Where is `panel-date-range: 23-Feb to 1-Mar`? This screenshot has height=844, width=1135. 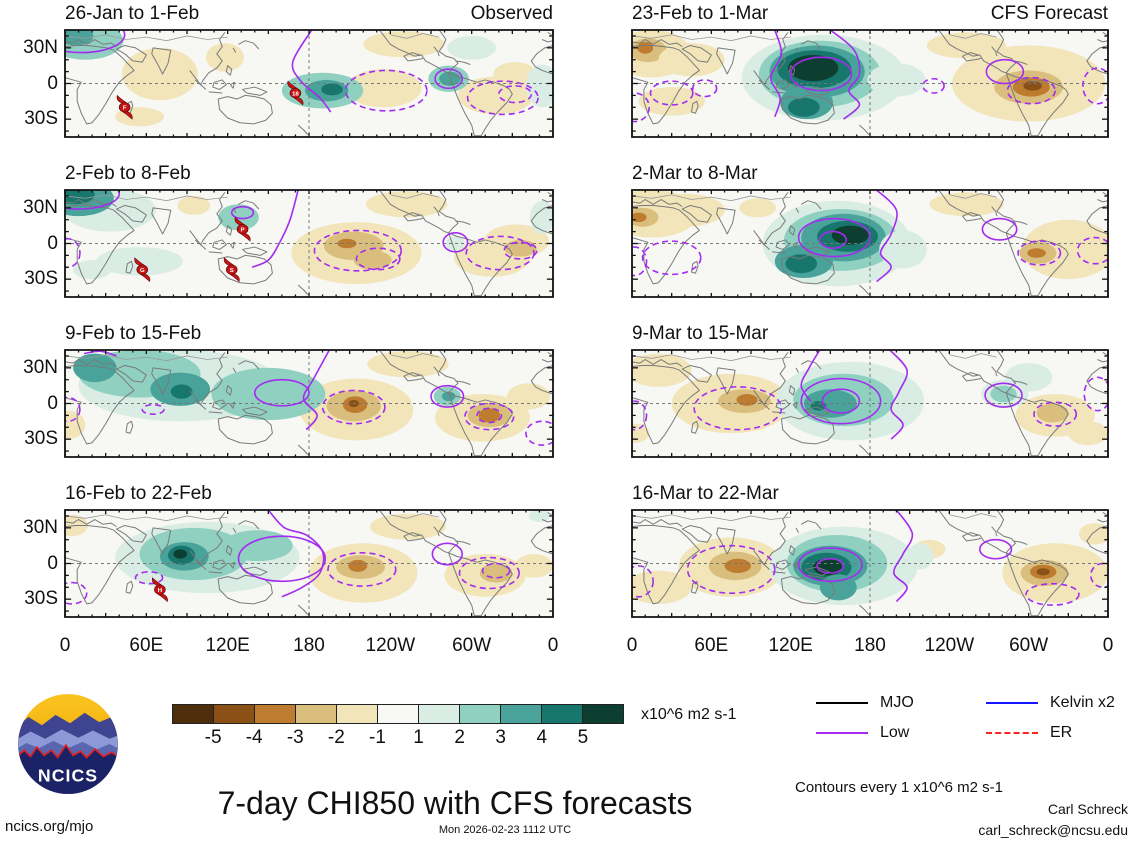
panel-date-range: 23-Feb to 1-Mar is located at coordinates (700, 13).